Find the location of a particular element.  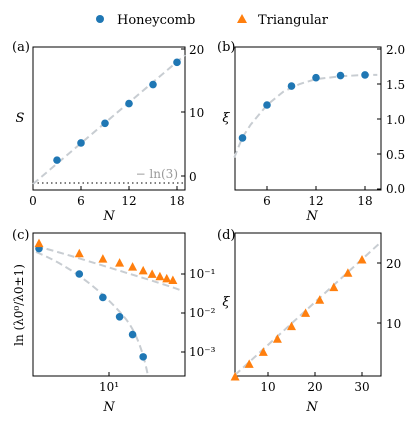

panel-d-ytick-label: 20 is located at coordinates (393, 264).